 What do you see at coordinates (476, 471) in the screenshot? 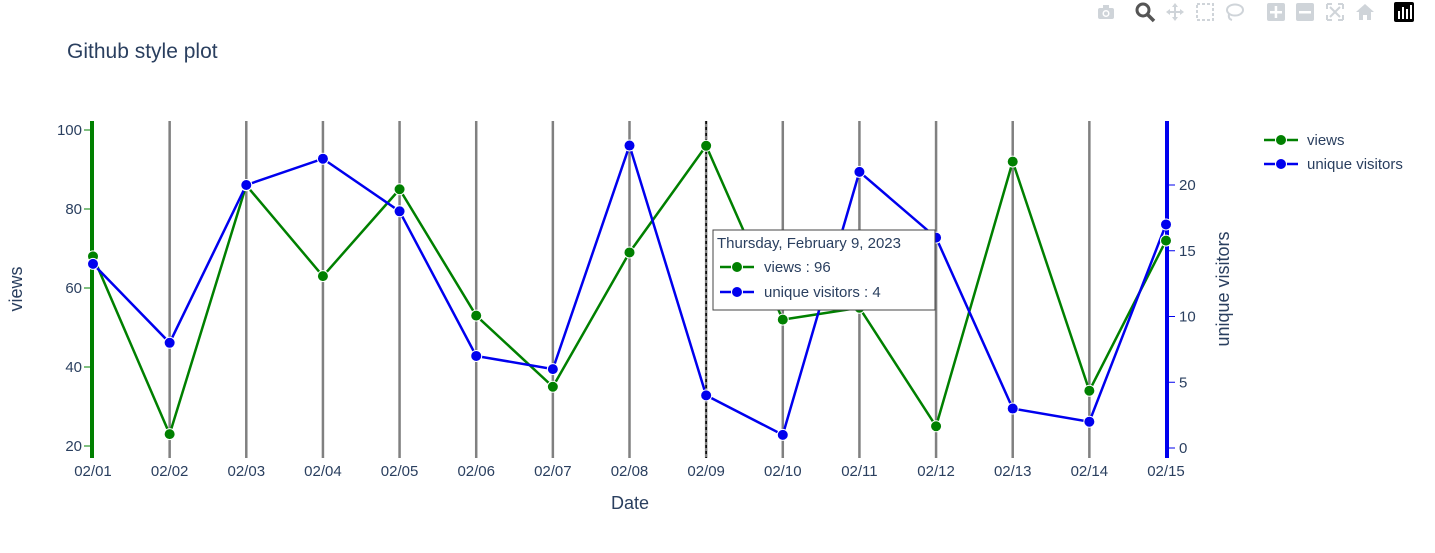
I see `x-tick-label: 02/06` at bounding box center [476, 471].